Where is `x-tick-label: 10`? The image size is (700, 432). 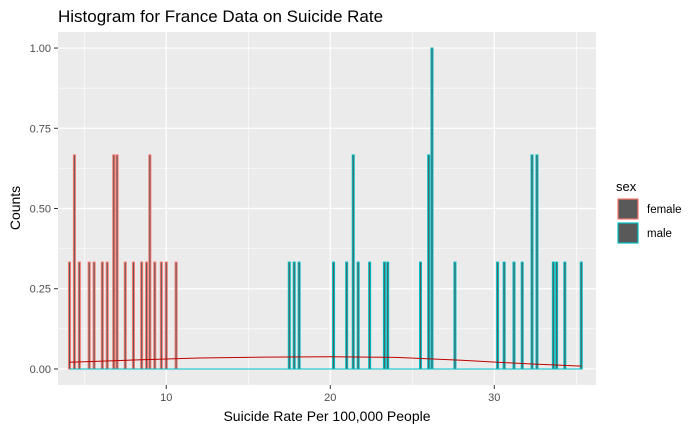
x-tick-label: 10 is located at coordinates (166, 398).